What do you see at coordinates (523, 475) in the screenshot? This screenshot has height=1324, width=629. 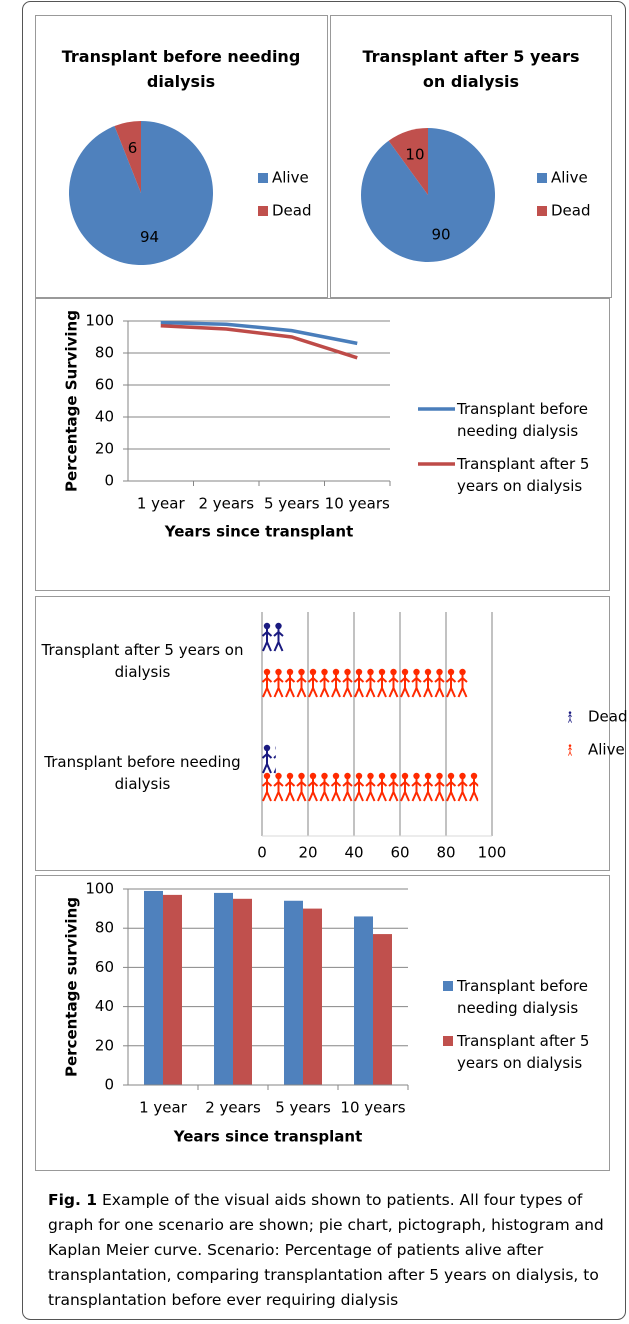 I see `legend-label: Transplant after 5 years on dialysis` at bounding box center [523, 475].